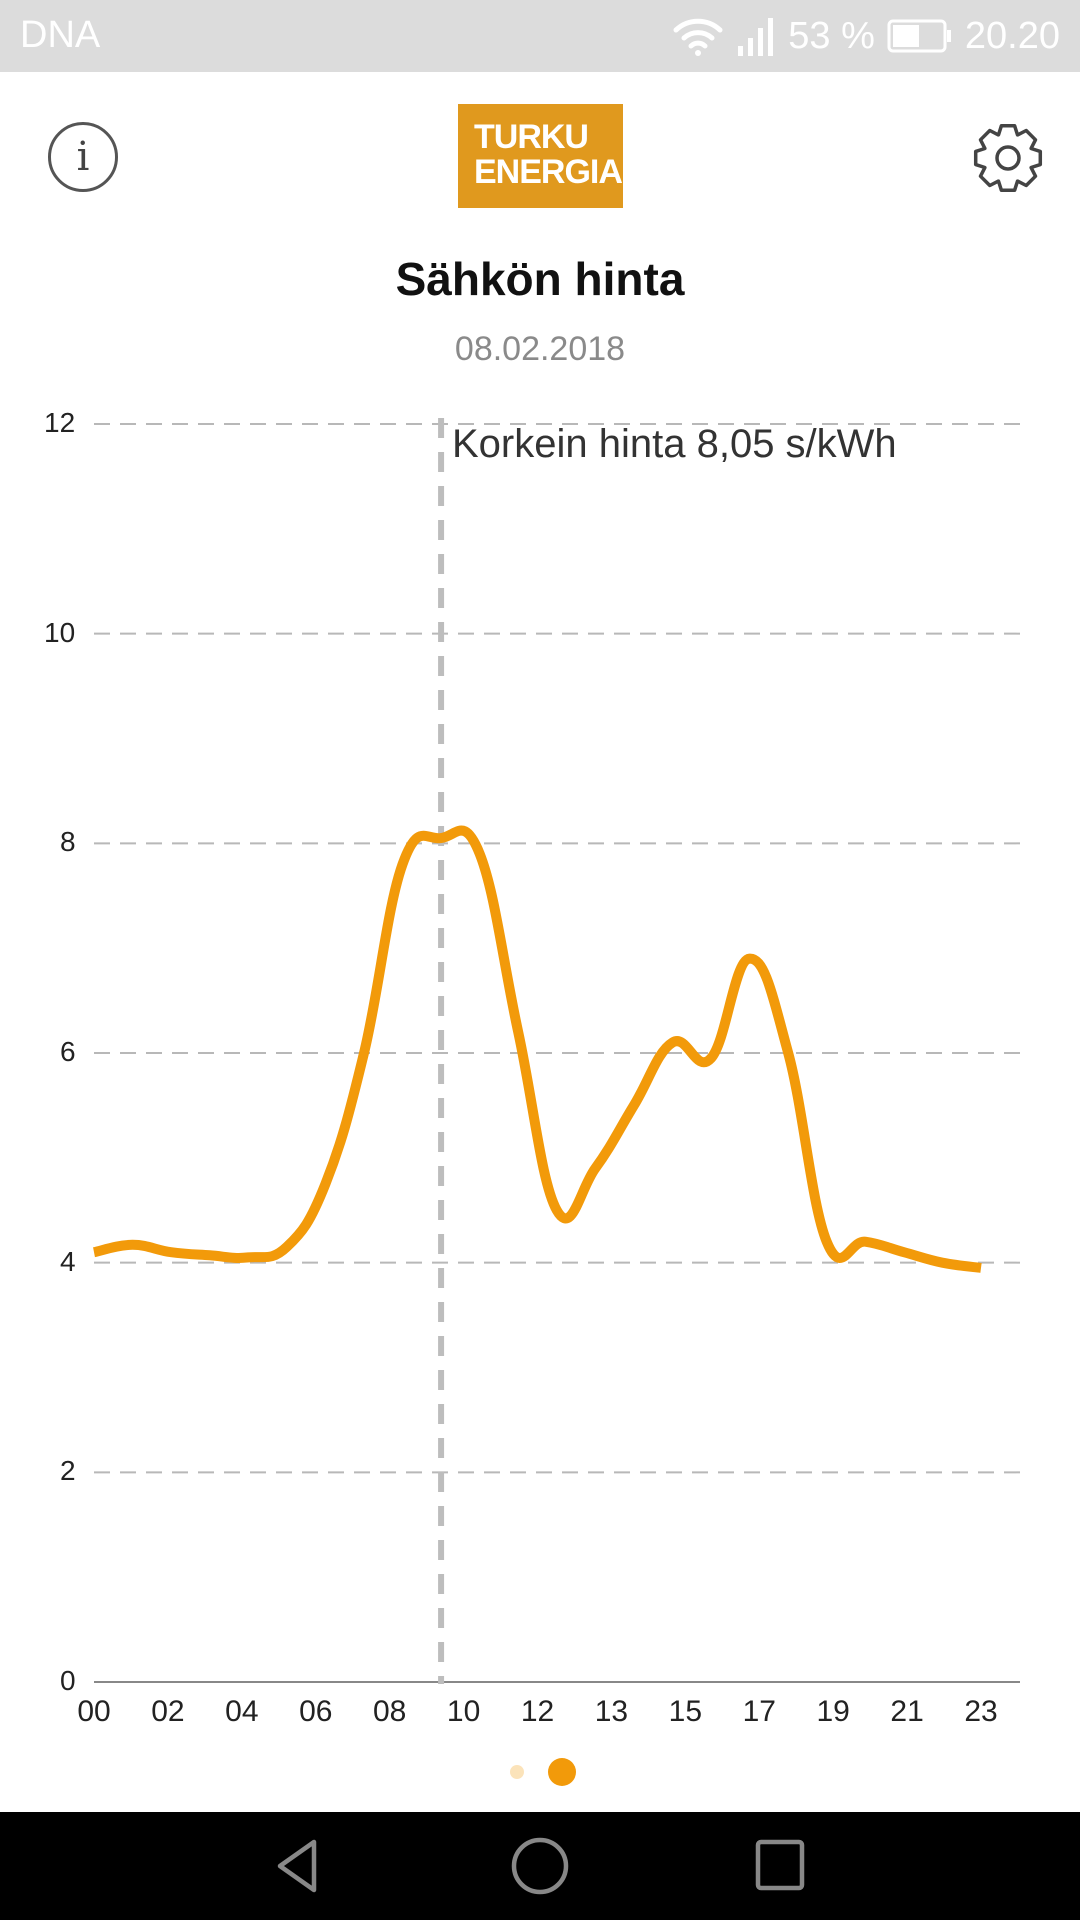 The image size is (1080, 1920). I want to click on x-tick-label: 08, so click(389, 1711).